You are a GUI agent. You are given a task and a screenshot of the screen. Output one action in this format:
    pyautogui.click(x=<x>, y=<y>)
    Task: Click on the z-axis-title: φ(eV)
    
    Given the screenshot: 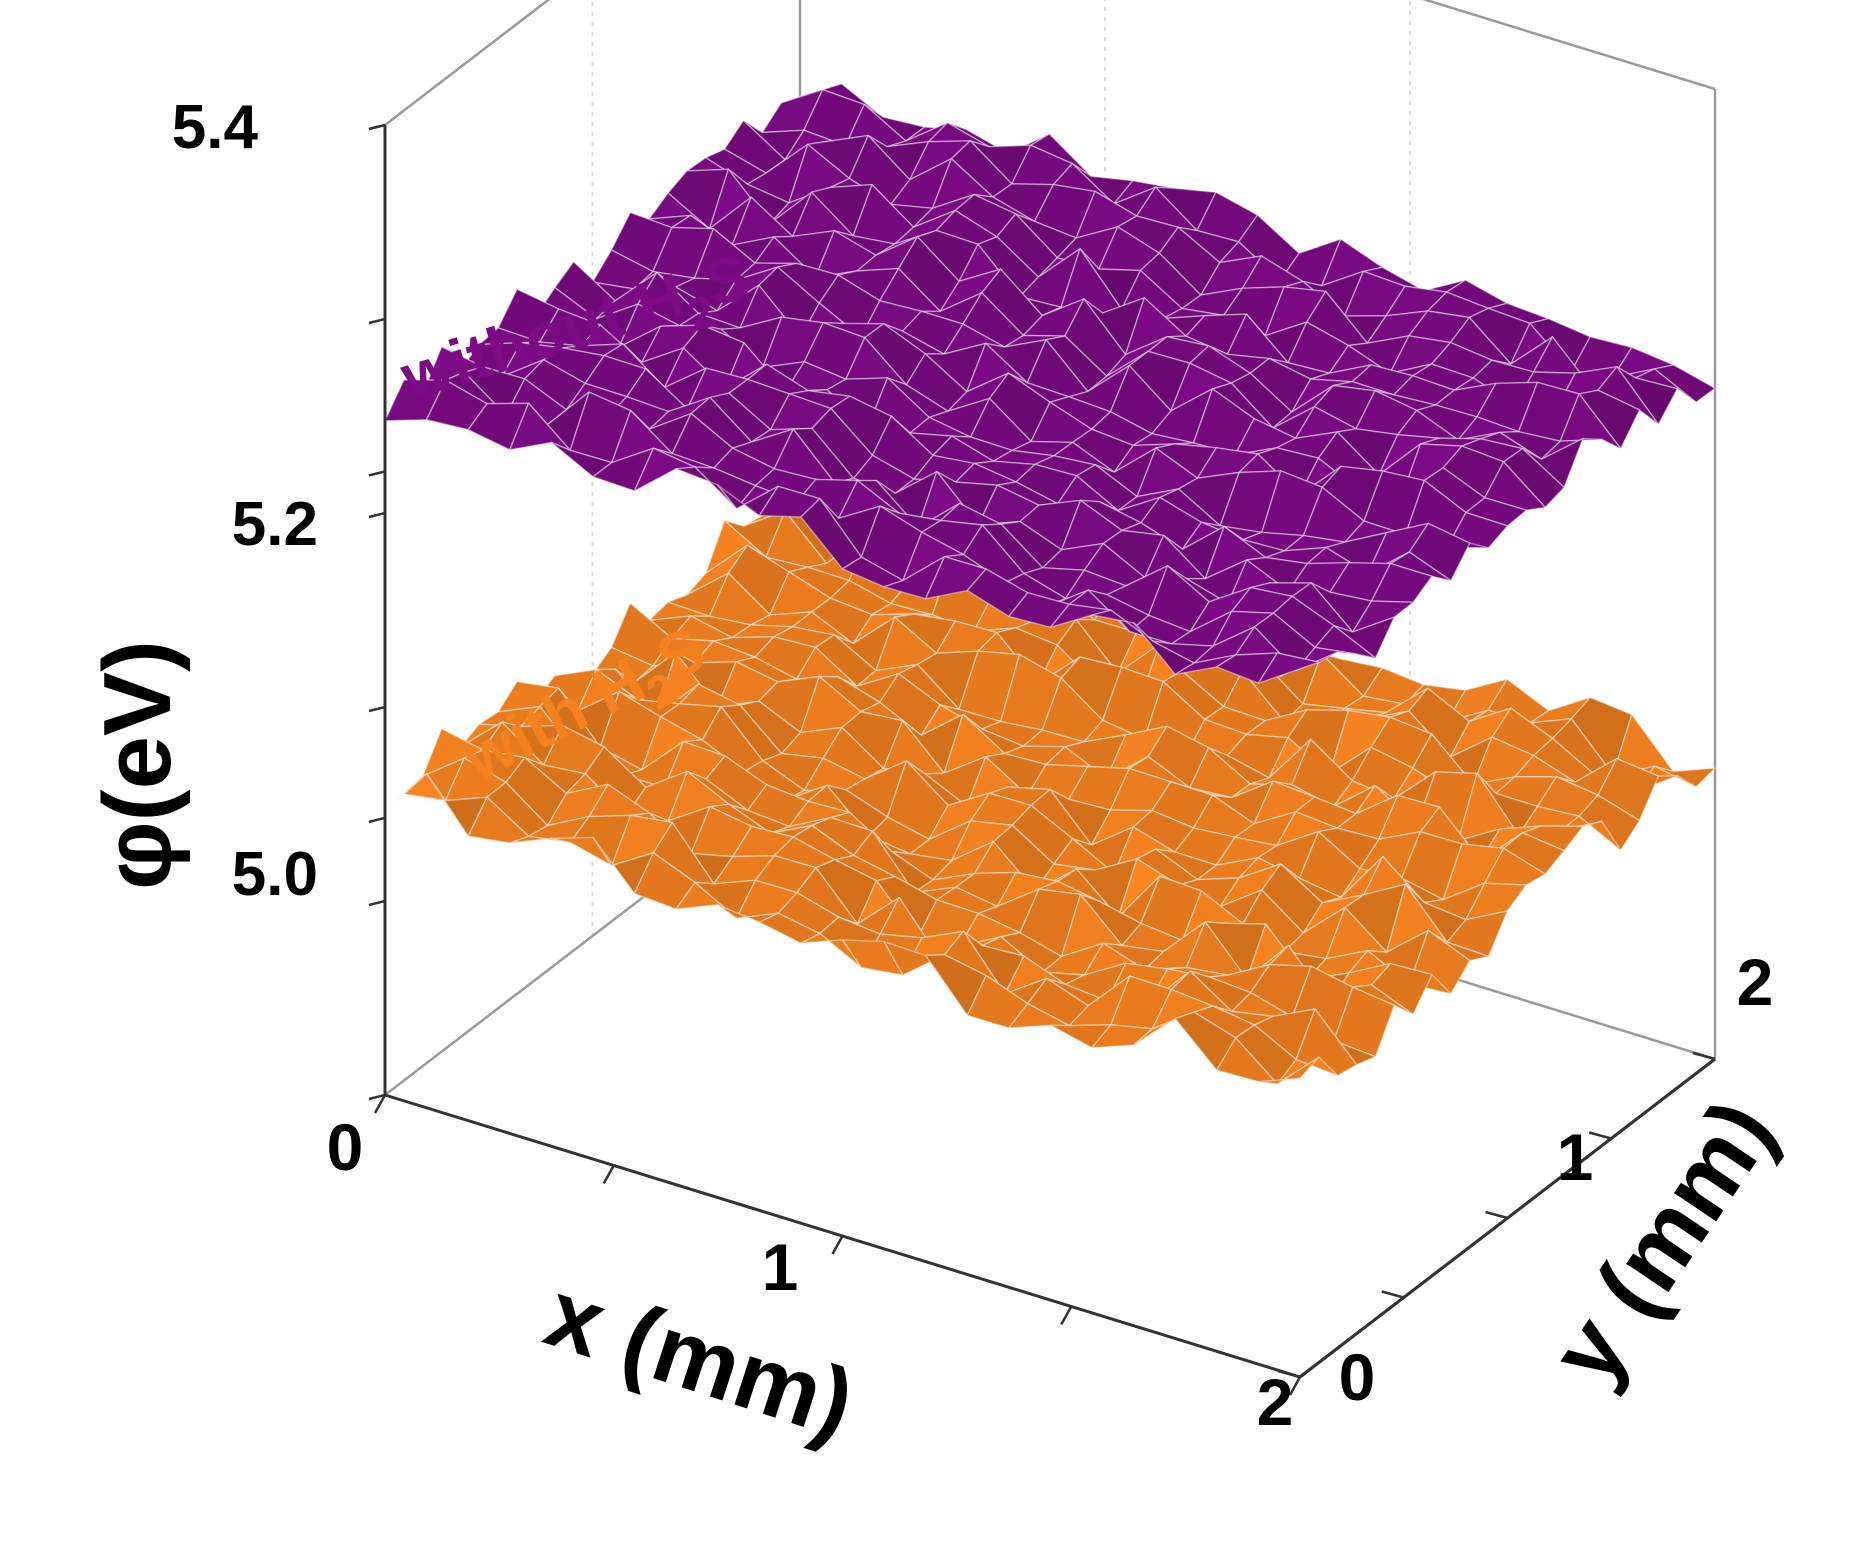 What is the action you would take?
    pyautogui.click(x=137, y=765)
    